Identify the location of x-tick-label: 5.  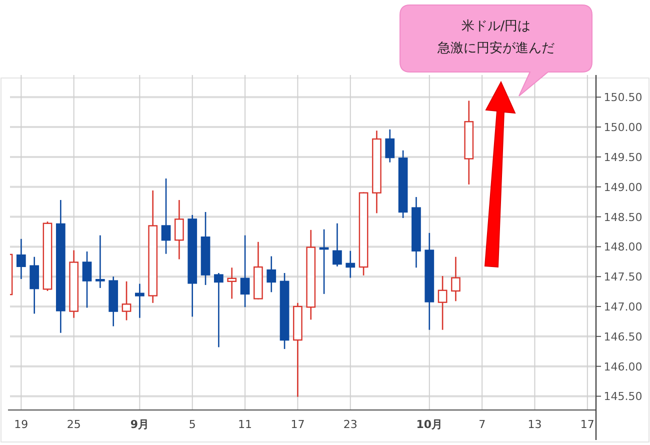
(192, 424).